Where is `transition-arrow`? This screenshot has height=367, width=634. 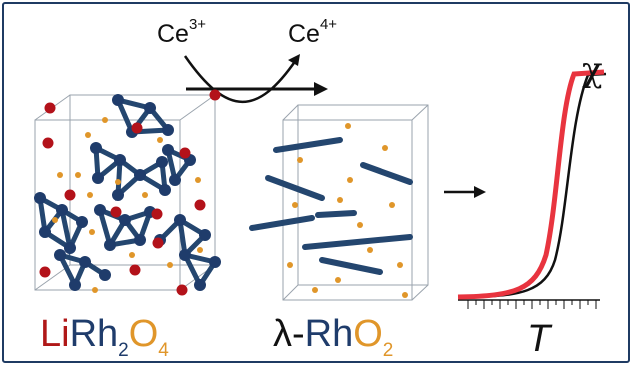 transition-arrow is located at coordinates (465, 192).